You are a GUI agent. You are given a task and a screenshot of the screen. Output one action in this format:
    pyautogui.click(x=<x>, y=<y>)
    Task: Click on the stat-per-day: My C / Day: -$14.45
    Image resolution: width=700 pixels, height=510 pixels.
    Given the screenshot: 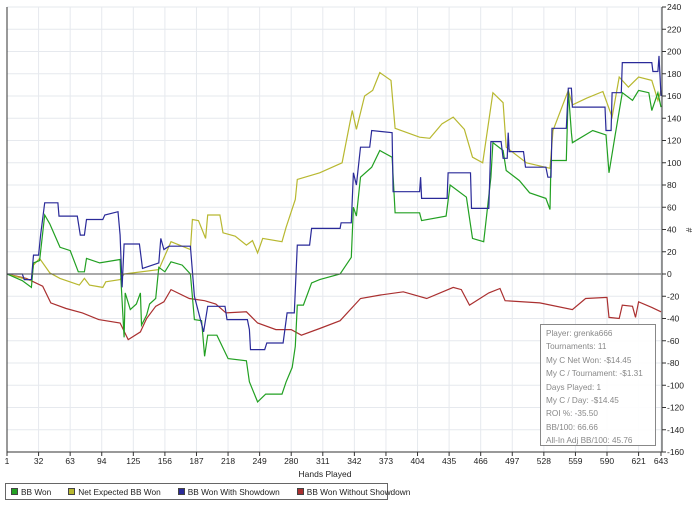 What is the action you would take?
    pyautogui.click(x=582, y=400)
    